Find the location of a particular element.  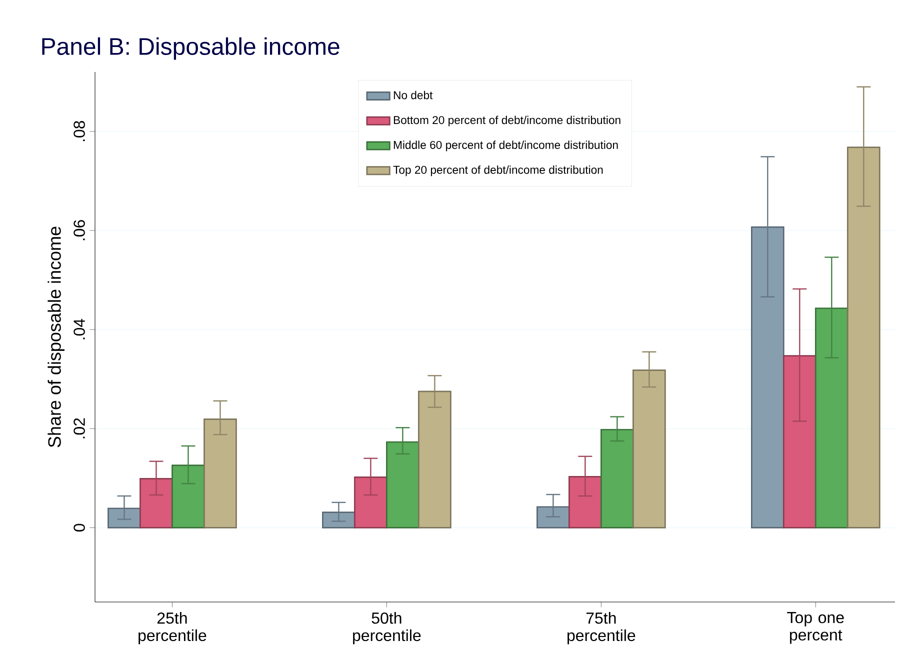

x-tick-label: 25th percentile is located at coordinates (172, 628).